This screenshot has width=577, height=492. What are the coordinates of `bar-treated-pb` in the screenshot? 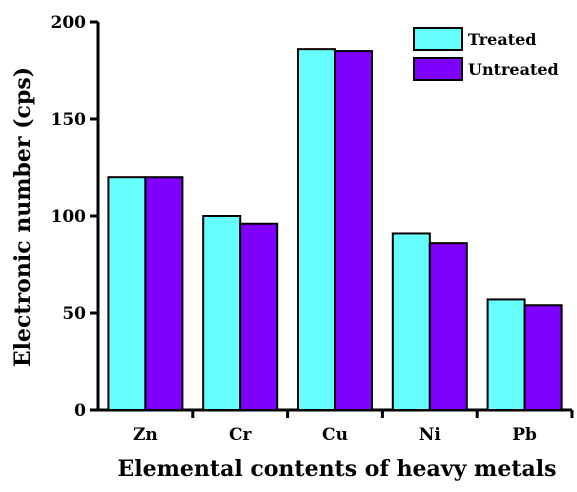 It's located at (506, 355).